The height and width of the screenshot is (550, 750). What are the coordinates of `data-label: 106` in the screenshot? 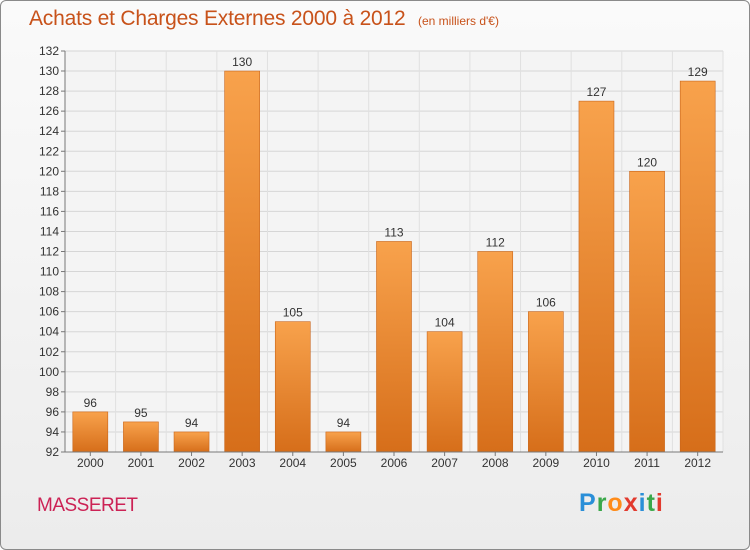 It's located at (546, 303).